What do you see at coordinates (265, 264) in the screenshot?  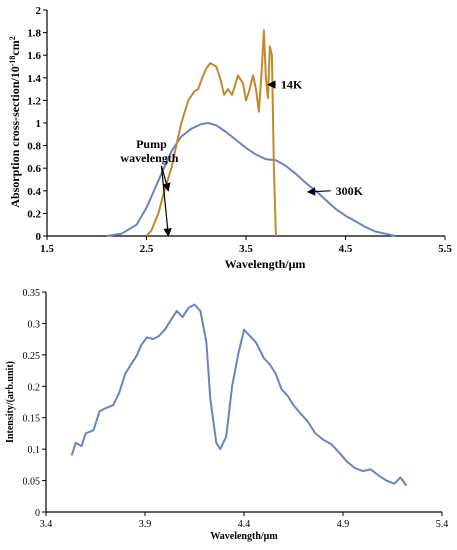 I see `absorption-chart-x-label: Wavelength/μm` at bounding box center [265, 264].